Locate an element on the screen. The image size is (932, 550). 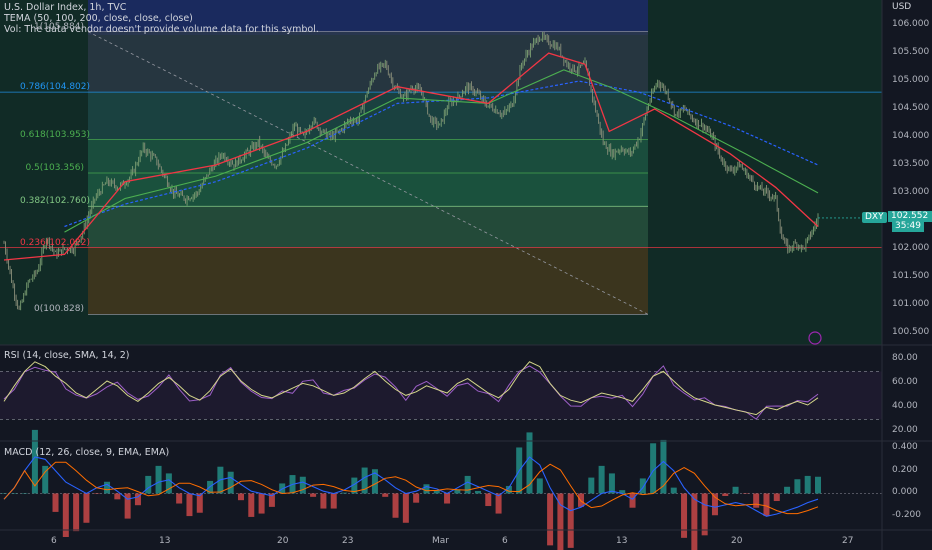
time-tick-label: 27 is located at coordinates (848, 541).